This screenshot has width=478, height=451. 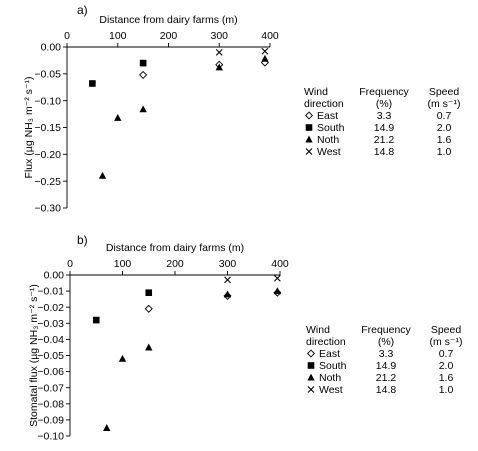 What do you see at coordinates (47, 128) in the screenshot?
I see `y-tick-label: −0.15` at bounding box center [47, 128].